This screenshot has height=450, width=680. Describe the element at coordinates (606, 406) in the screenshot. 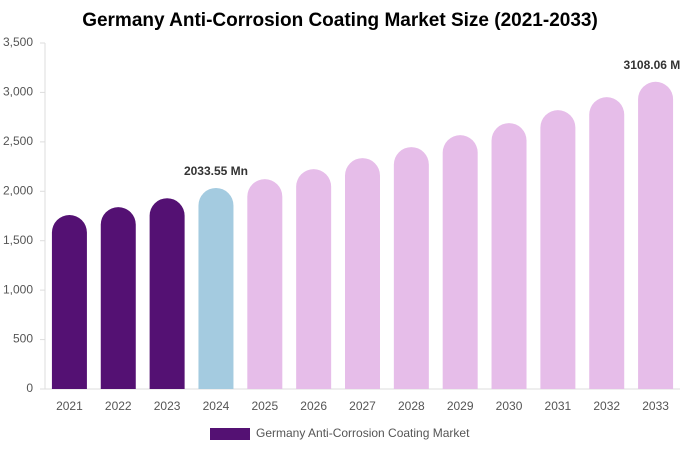

I see `x-tick-label: 2032` at that location.